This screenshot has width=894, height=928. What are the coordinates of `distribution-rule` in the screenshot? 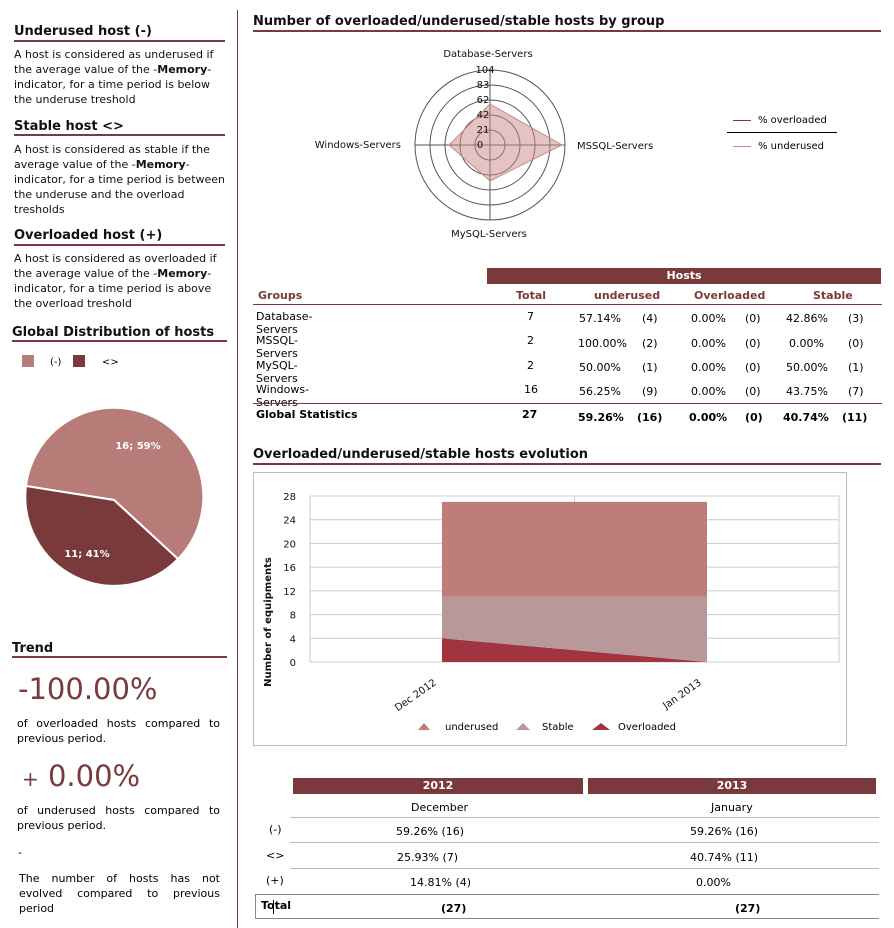 It's located at (119, 341).